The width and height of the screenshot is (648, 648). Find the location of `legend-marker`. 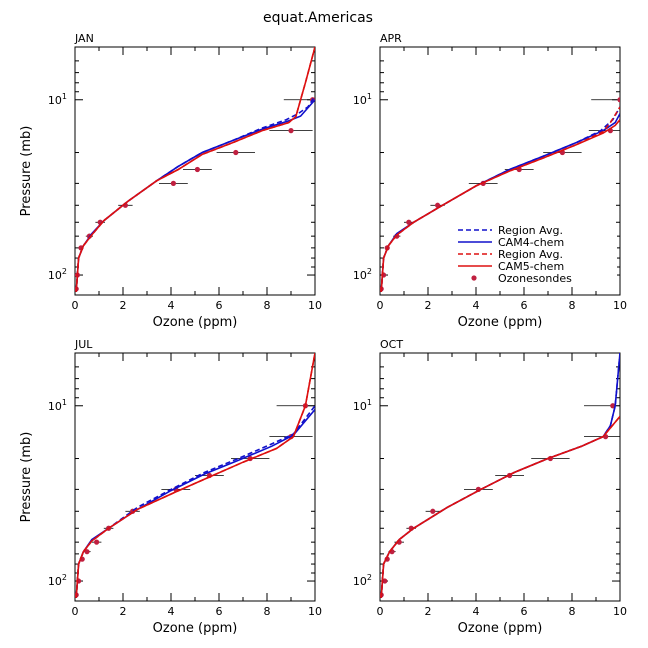

legend-marker is located at coordinates (474, 278).